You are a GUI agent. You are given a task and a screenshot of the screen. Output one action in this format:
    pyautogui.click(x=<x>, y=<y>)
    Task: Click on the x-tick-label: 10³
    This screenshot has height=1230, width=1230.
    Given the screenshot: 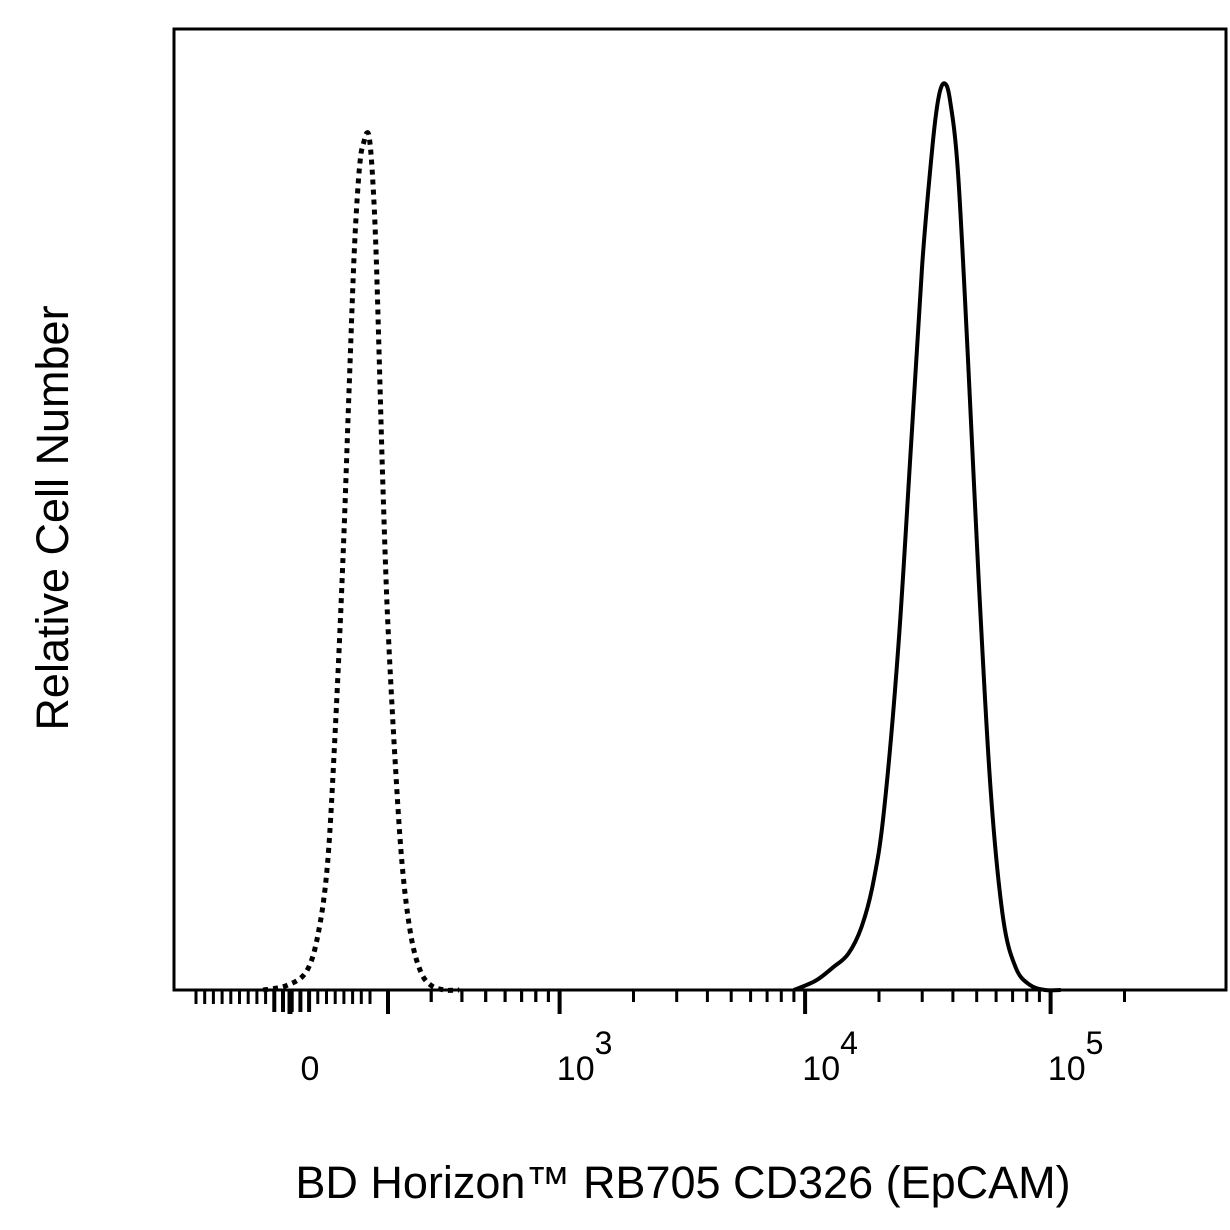 What is the action you would take?
    pyautogui.click(x=585, y=1056)
    